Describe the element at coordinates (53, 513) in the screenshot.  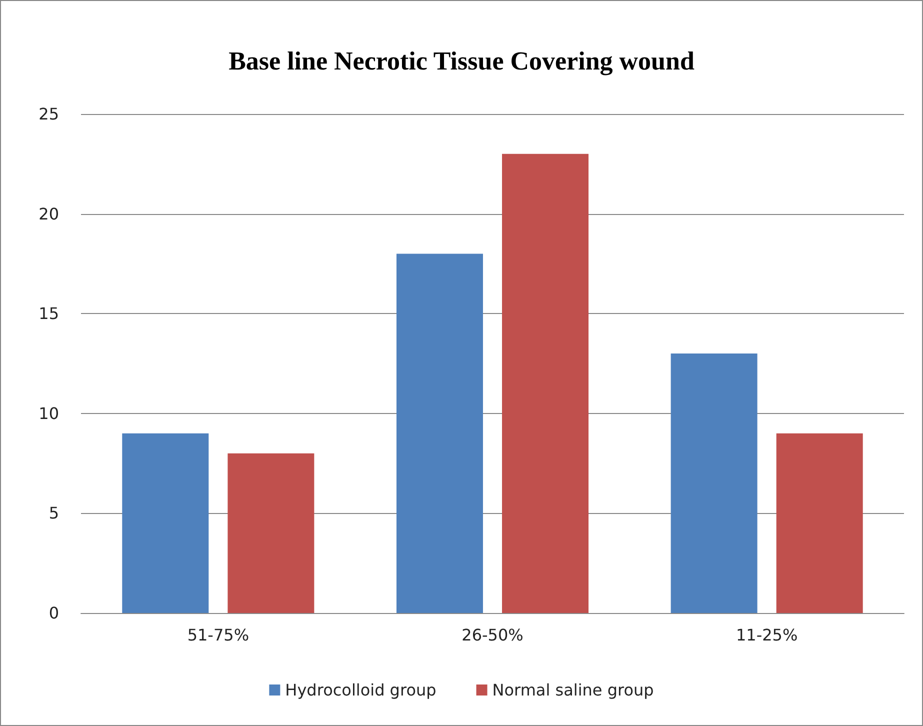
I see `y-tick-label: 5` at that location.